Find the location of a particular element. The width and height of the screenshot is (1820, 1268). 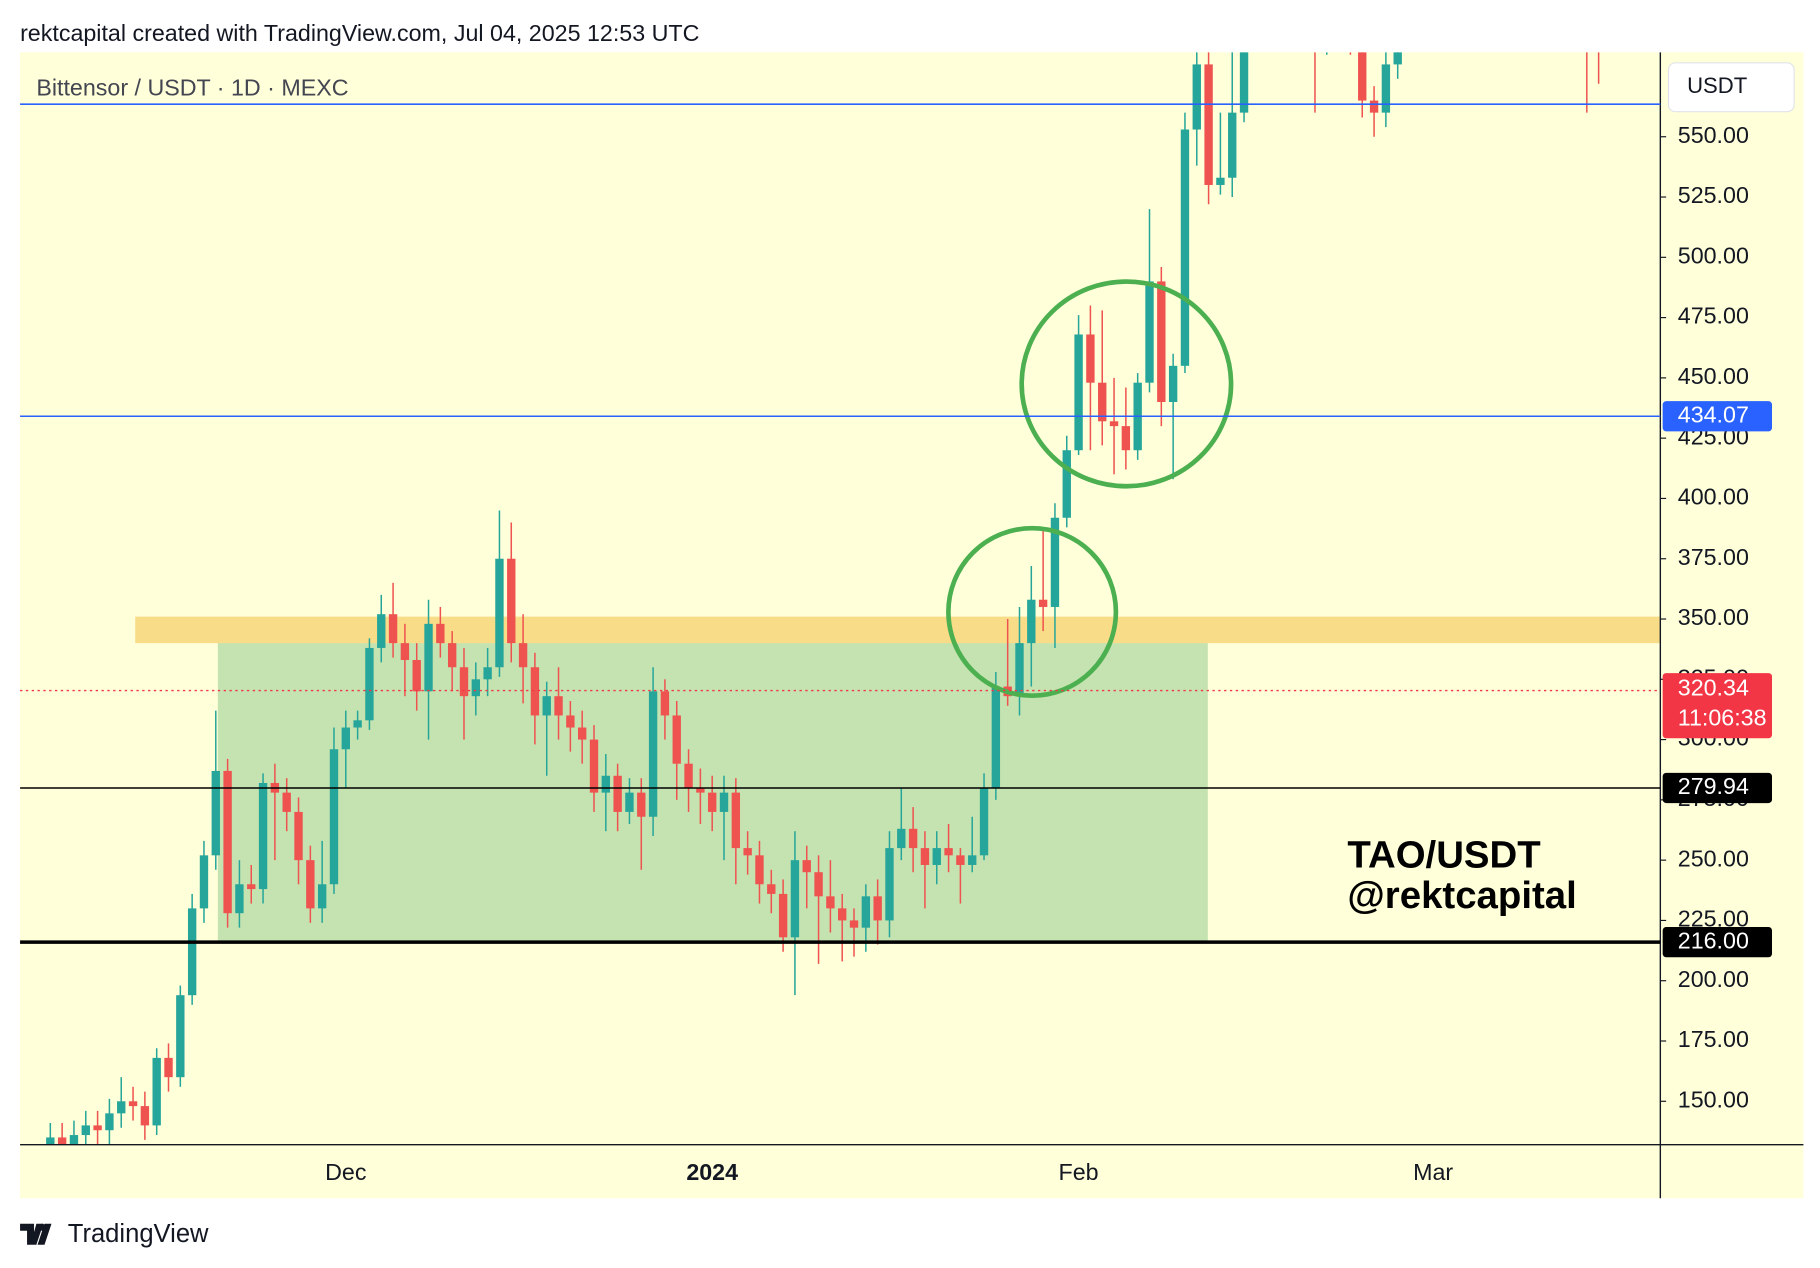

price-tag is located at coordinates (1717, 788).